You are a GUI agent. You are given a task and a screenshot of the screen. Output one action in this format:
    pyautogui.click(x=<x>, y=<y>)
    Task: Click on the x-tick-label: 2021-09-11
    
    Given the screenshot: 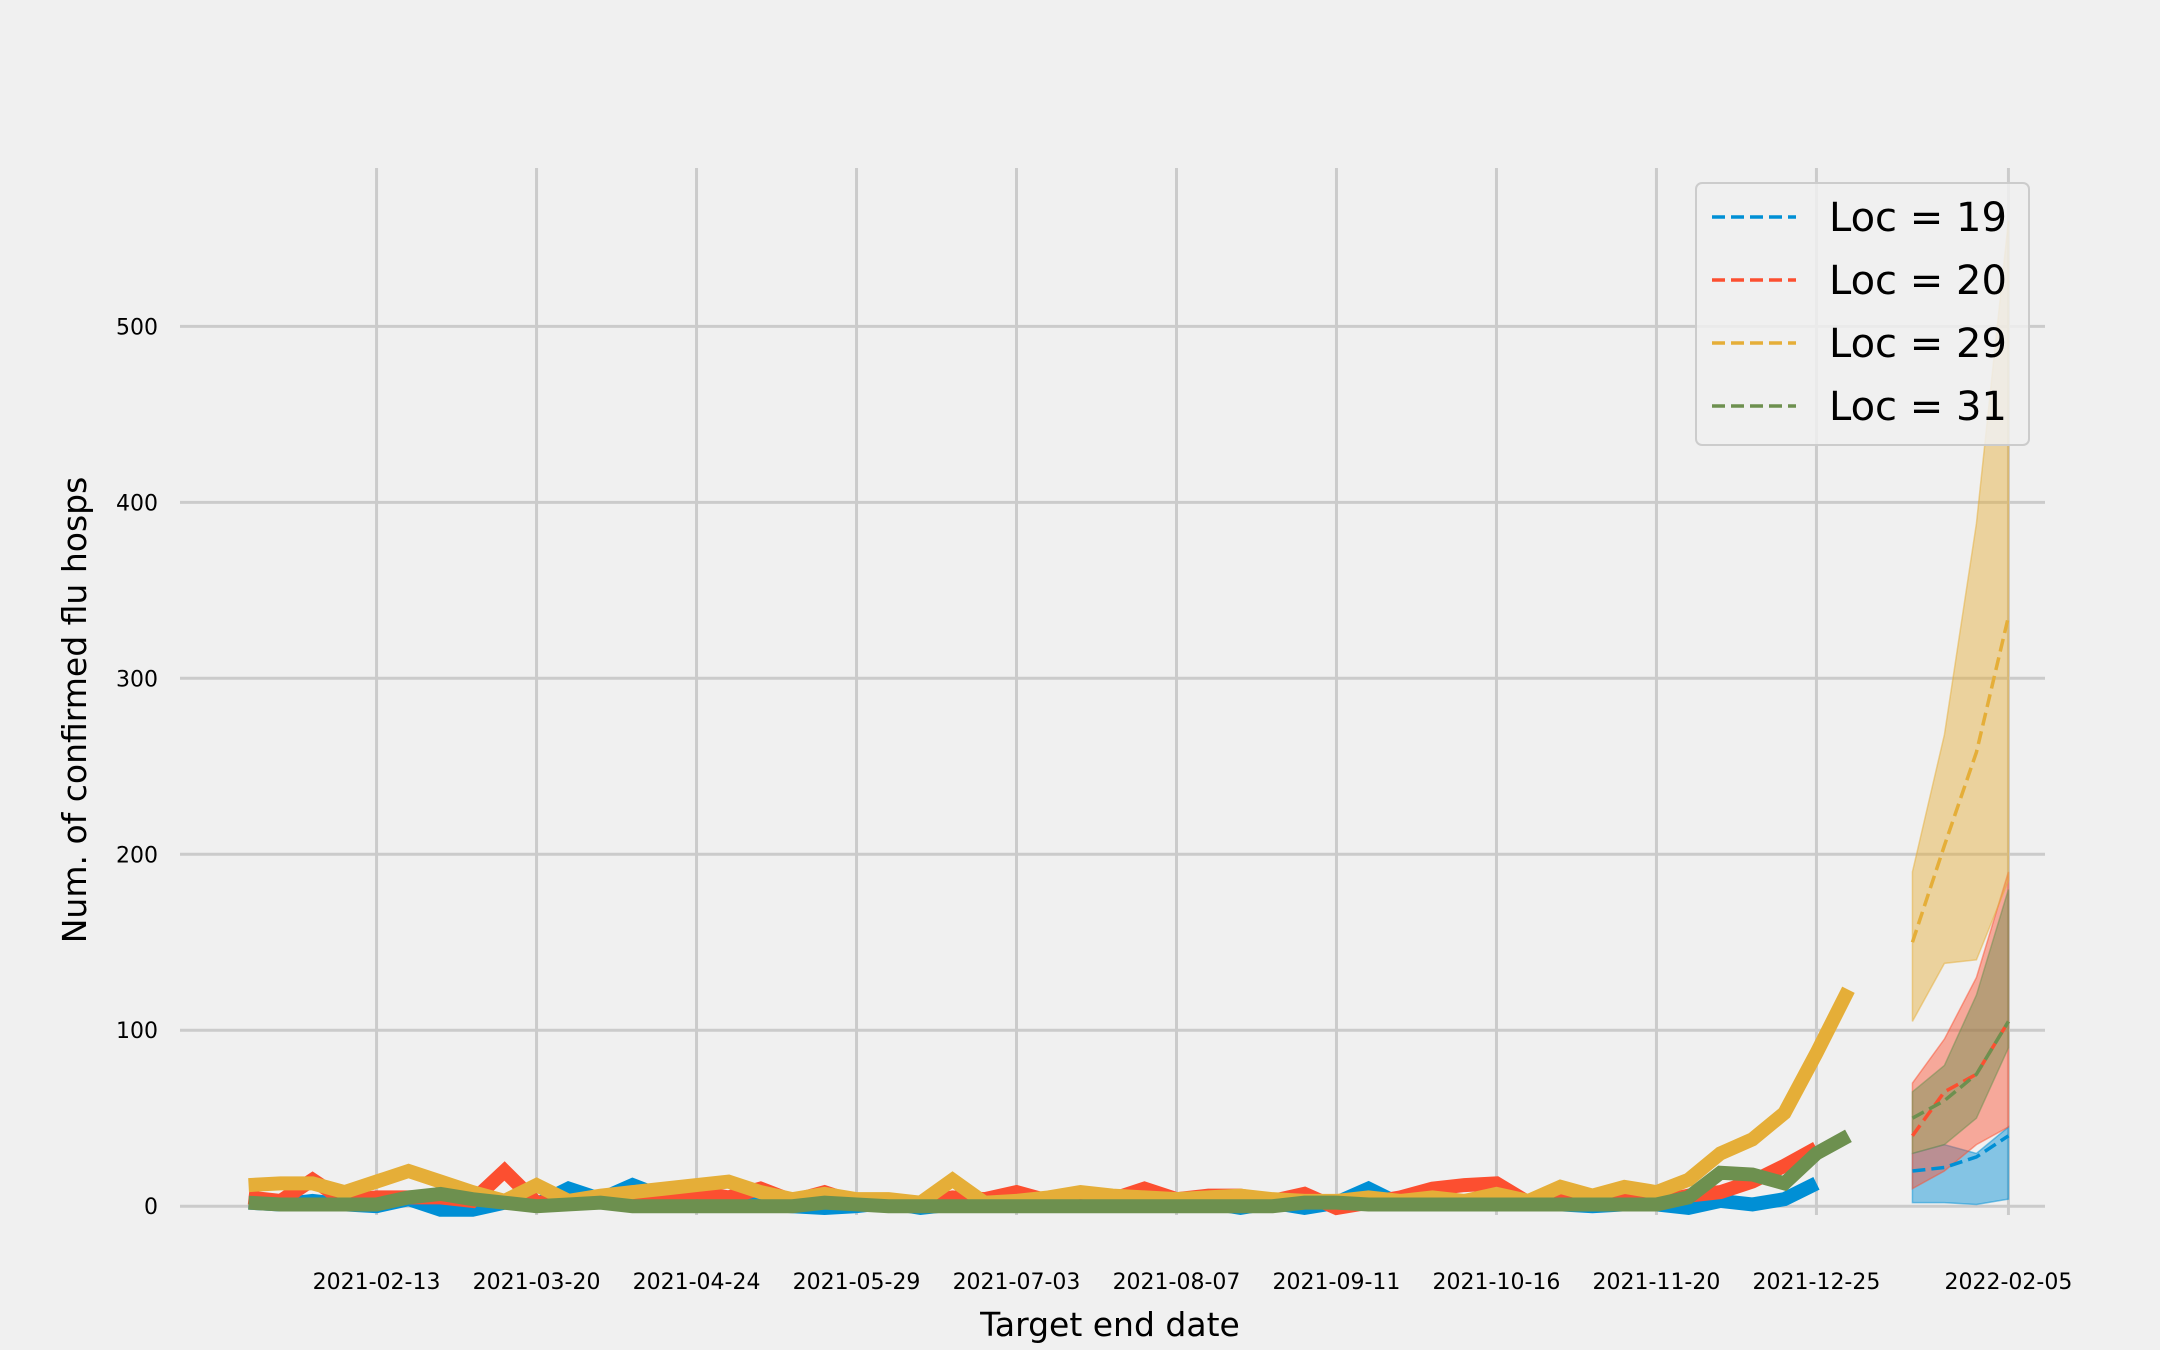 What is the action you would take?
    pyautogui.click(x=1337, y=1282)
    